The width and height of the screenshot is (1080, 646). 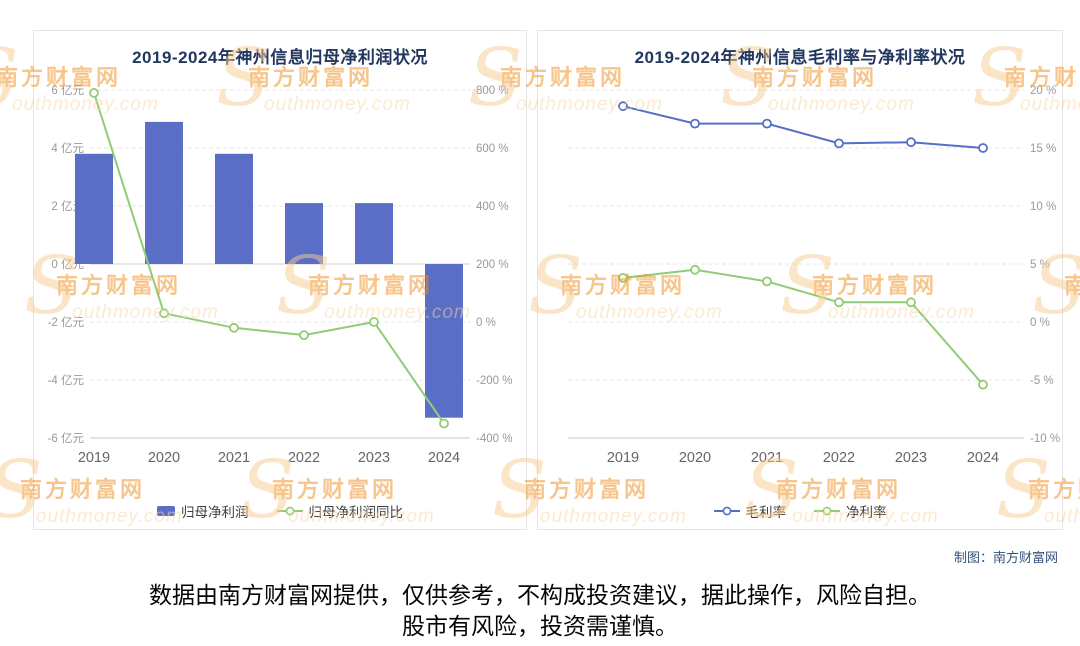 What do you see at coordinates (1045, 439) in the screenshot?
I see `right-axis-tick-label: -10 %` at bounding box center [1045, 439].